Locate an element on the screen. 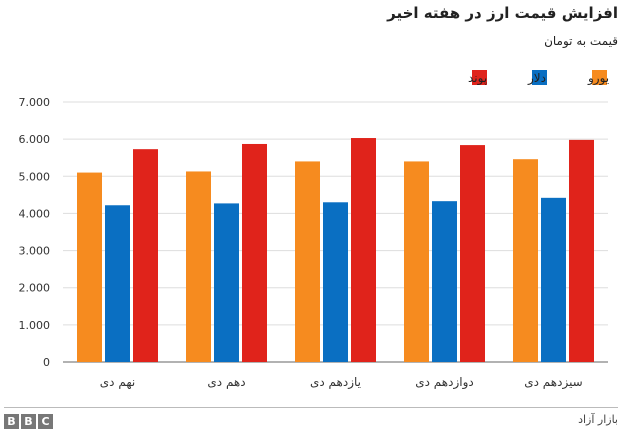 This screenshot has width=640, height=433. y-tick-label: 1.000 is located at coordinates (35, 325).